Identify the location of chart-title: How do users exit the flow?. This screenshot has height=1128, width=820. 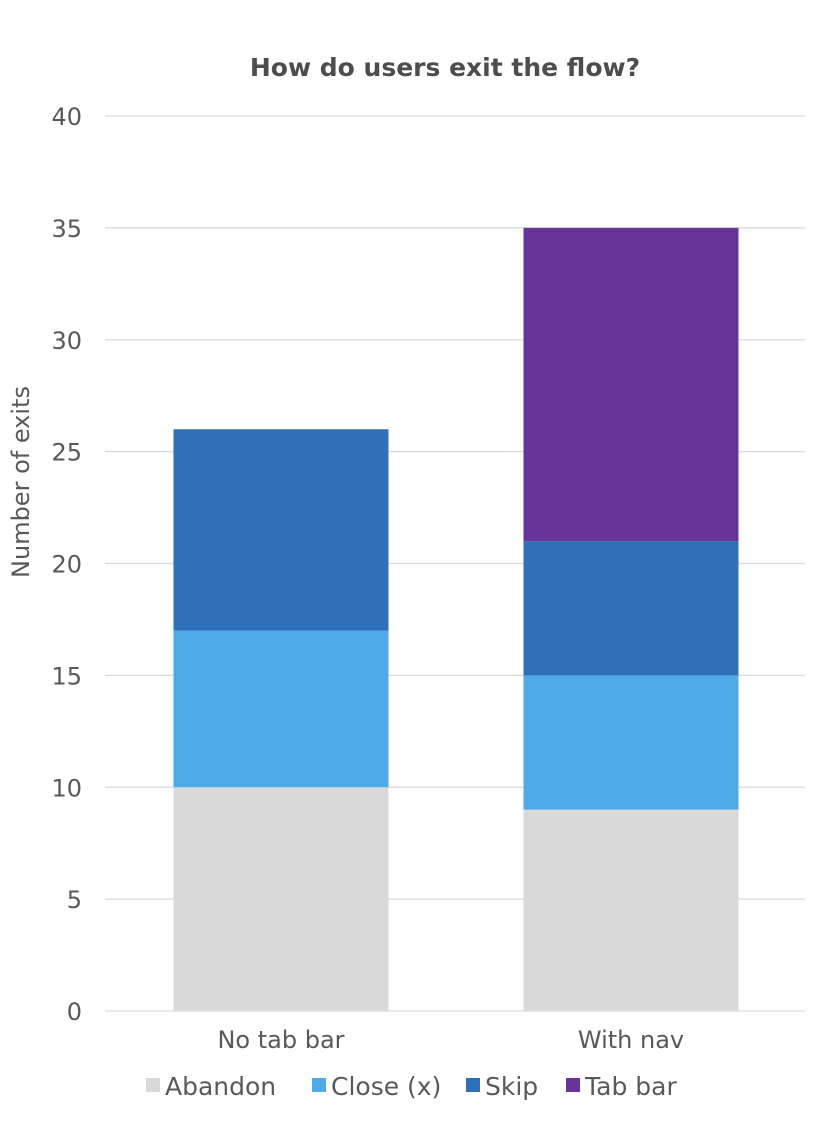
(445, 67).